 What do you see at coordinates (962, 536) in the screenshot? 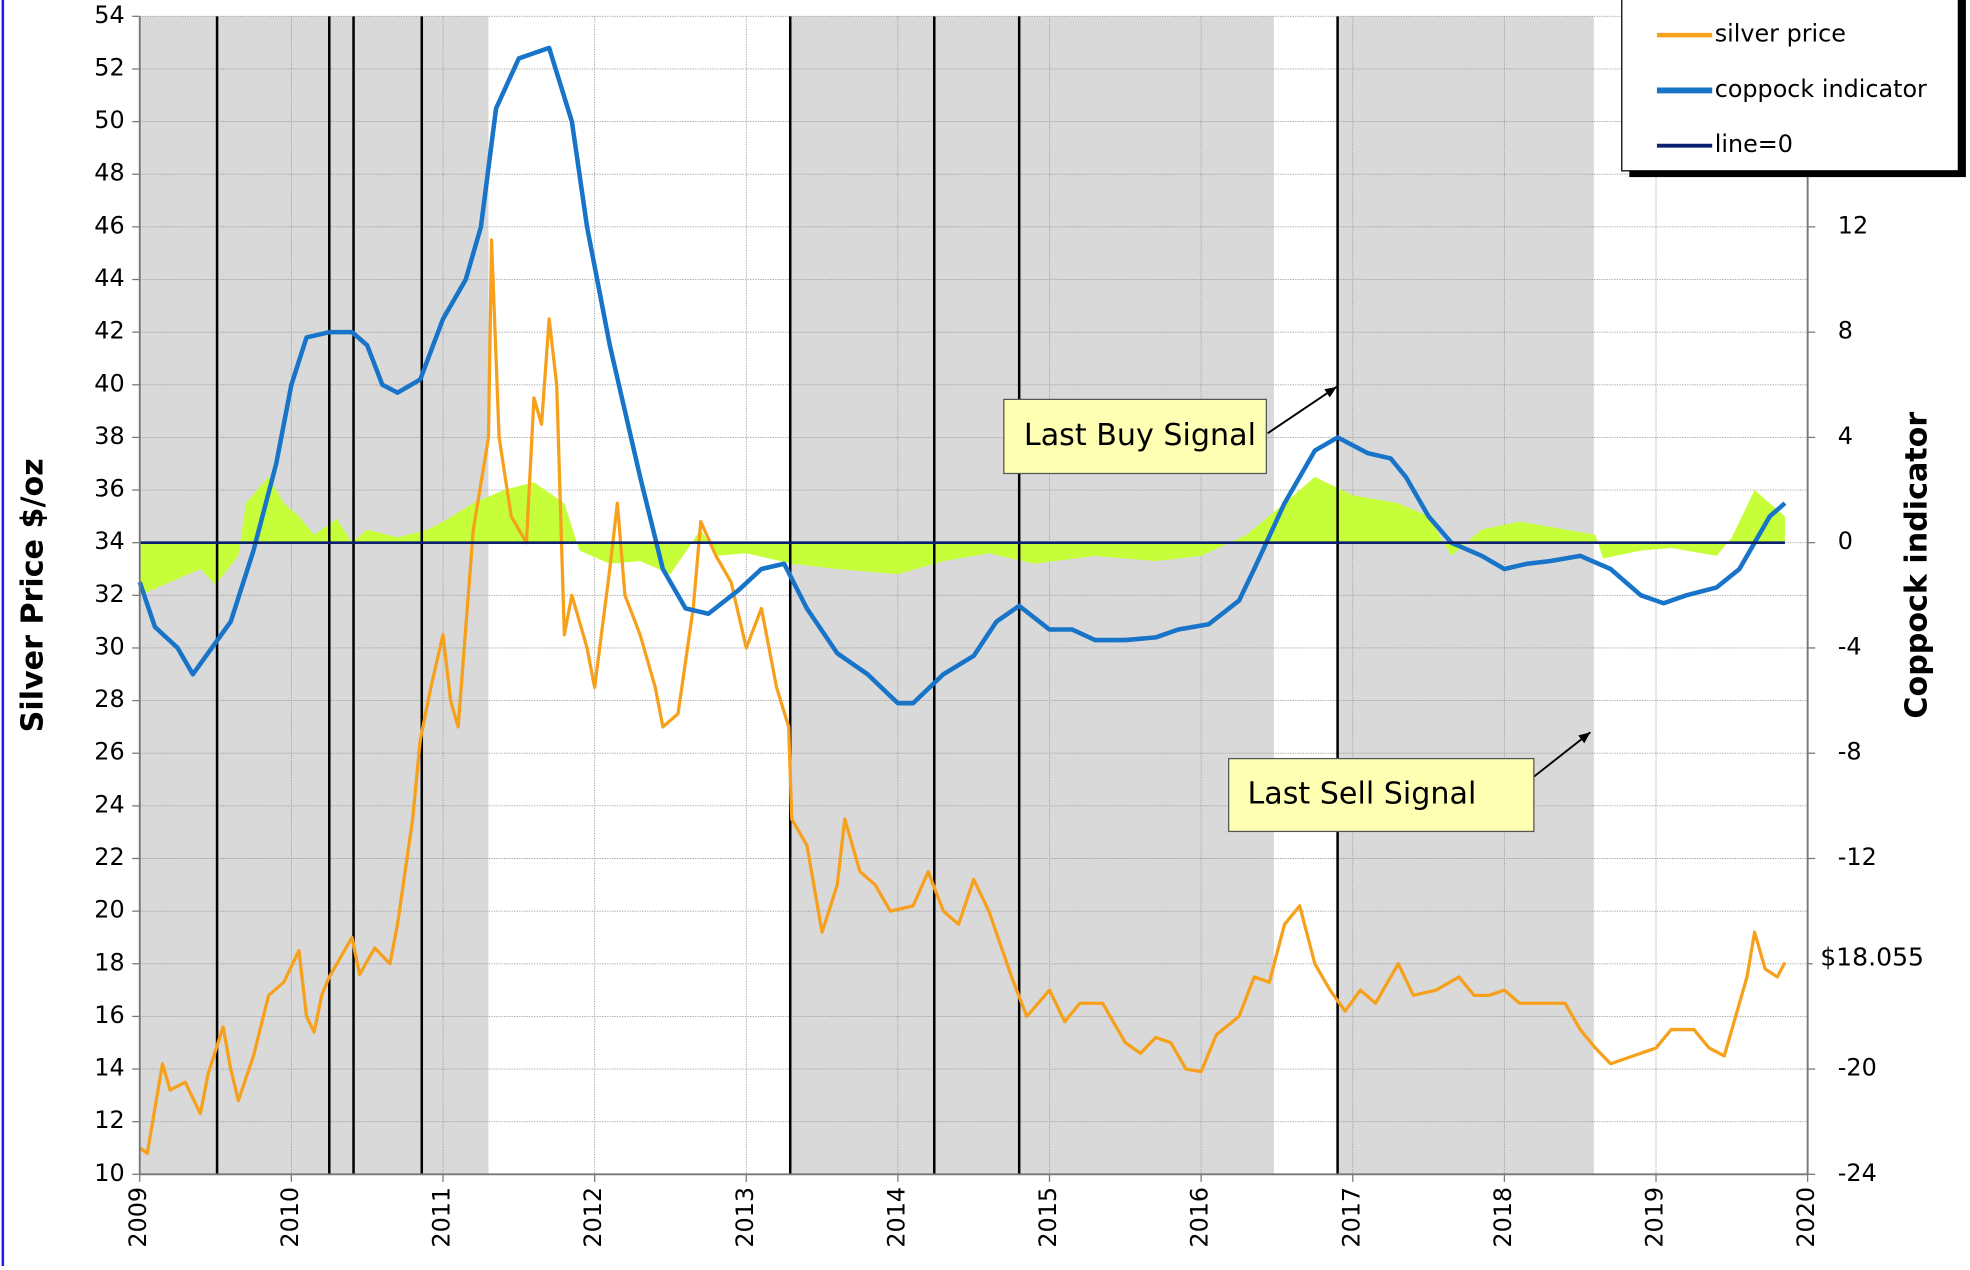
I see `histogram-area` at bounding box center [962, 536].